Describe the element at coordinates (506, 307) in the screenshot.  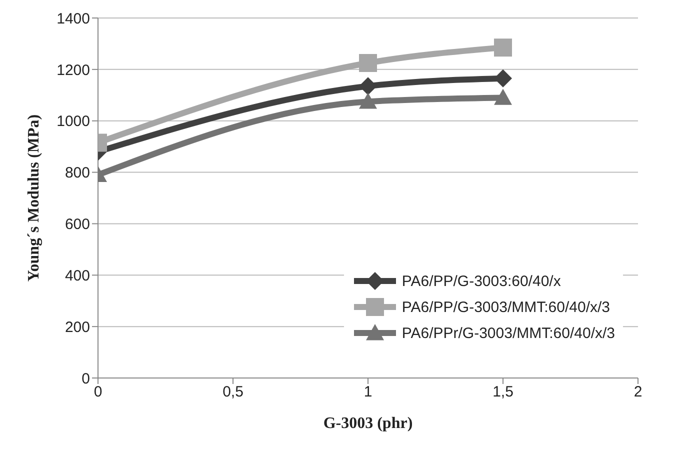
I see `legend-label: PA6/PP/G-3003/MMT:60/40/x/3` at that location.